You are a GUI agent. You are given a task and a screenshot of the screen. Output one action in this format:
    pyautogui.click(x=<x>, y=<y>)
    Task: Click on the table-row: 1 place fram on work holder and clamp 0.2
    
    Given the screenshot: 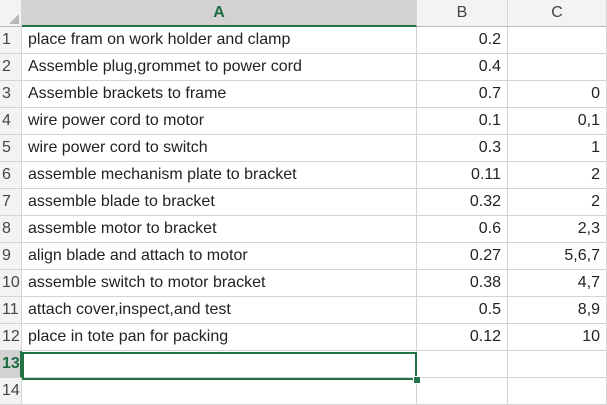 What is the action you would take?
    pyautogui.click(x=303, y=40)
    